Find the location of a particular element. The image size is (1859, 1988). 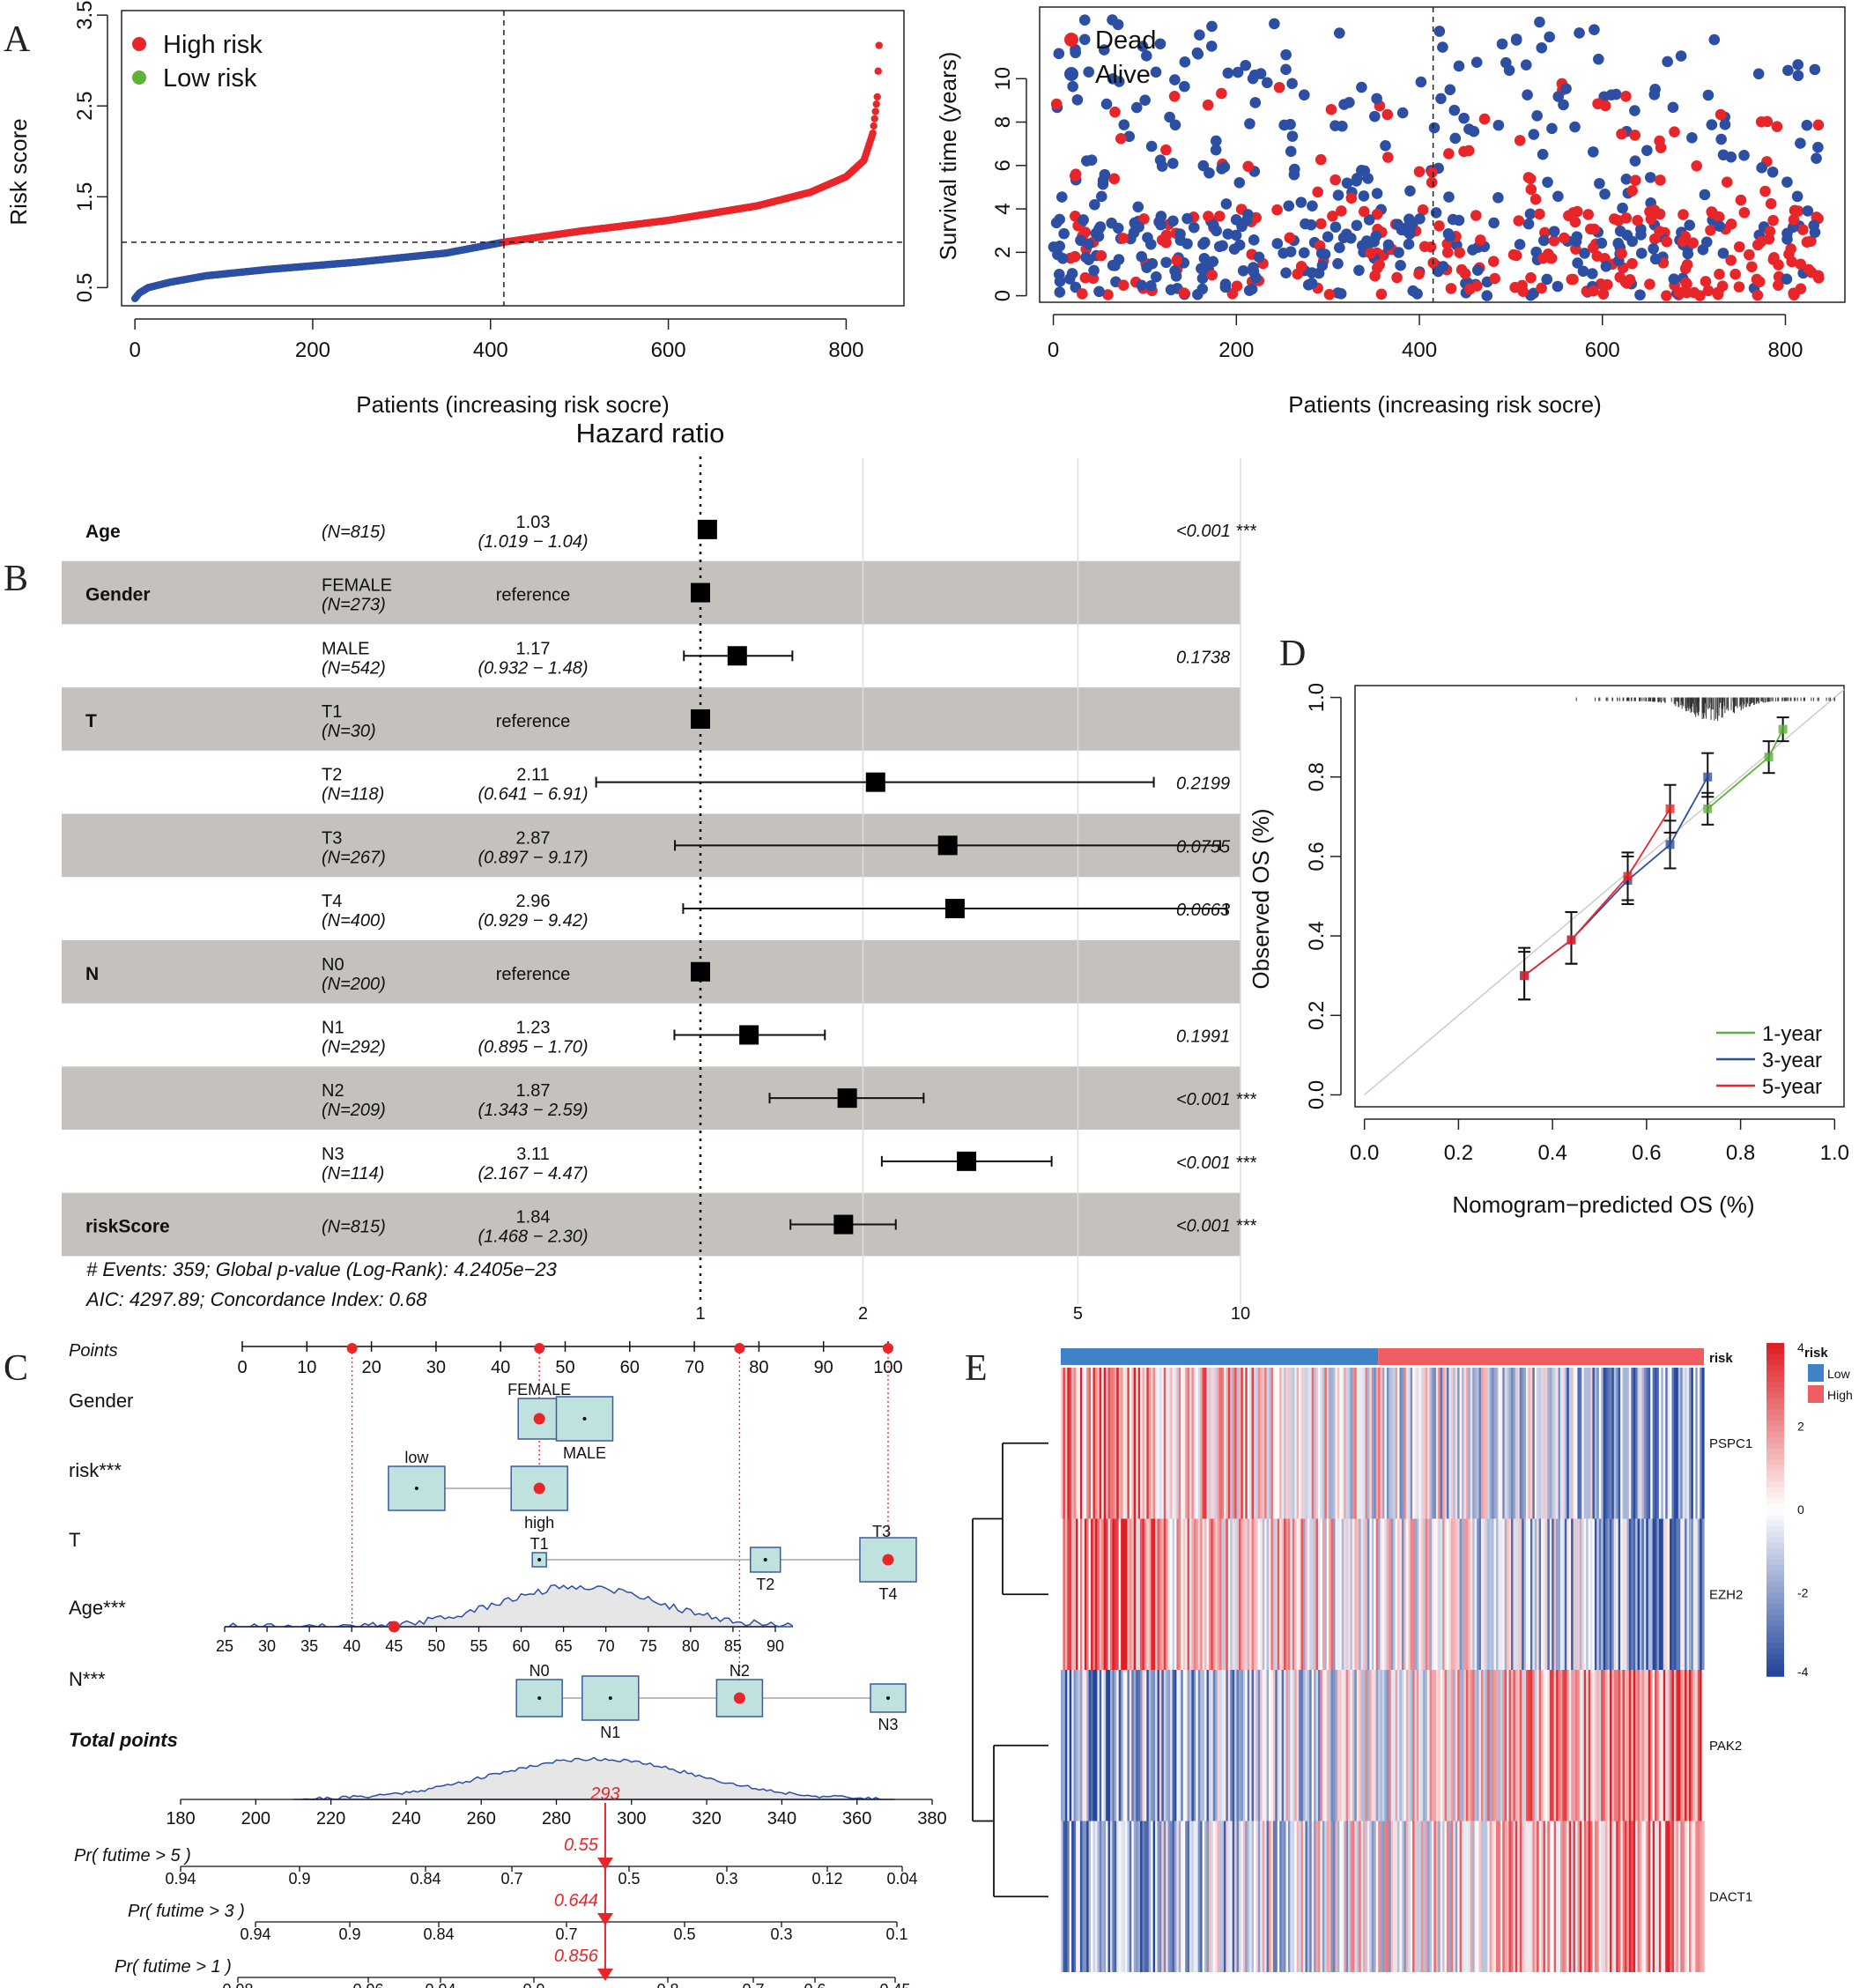

nomogram-age-selected is located at coordinates (394, 1627).